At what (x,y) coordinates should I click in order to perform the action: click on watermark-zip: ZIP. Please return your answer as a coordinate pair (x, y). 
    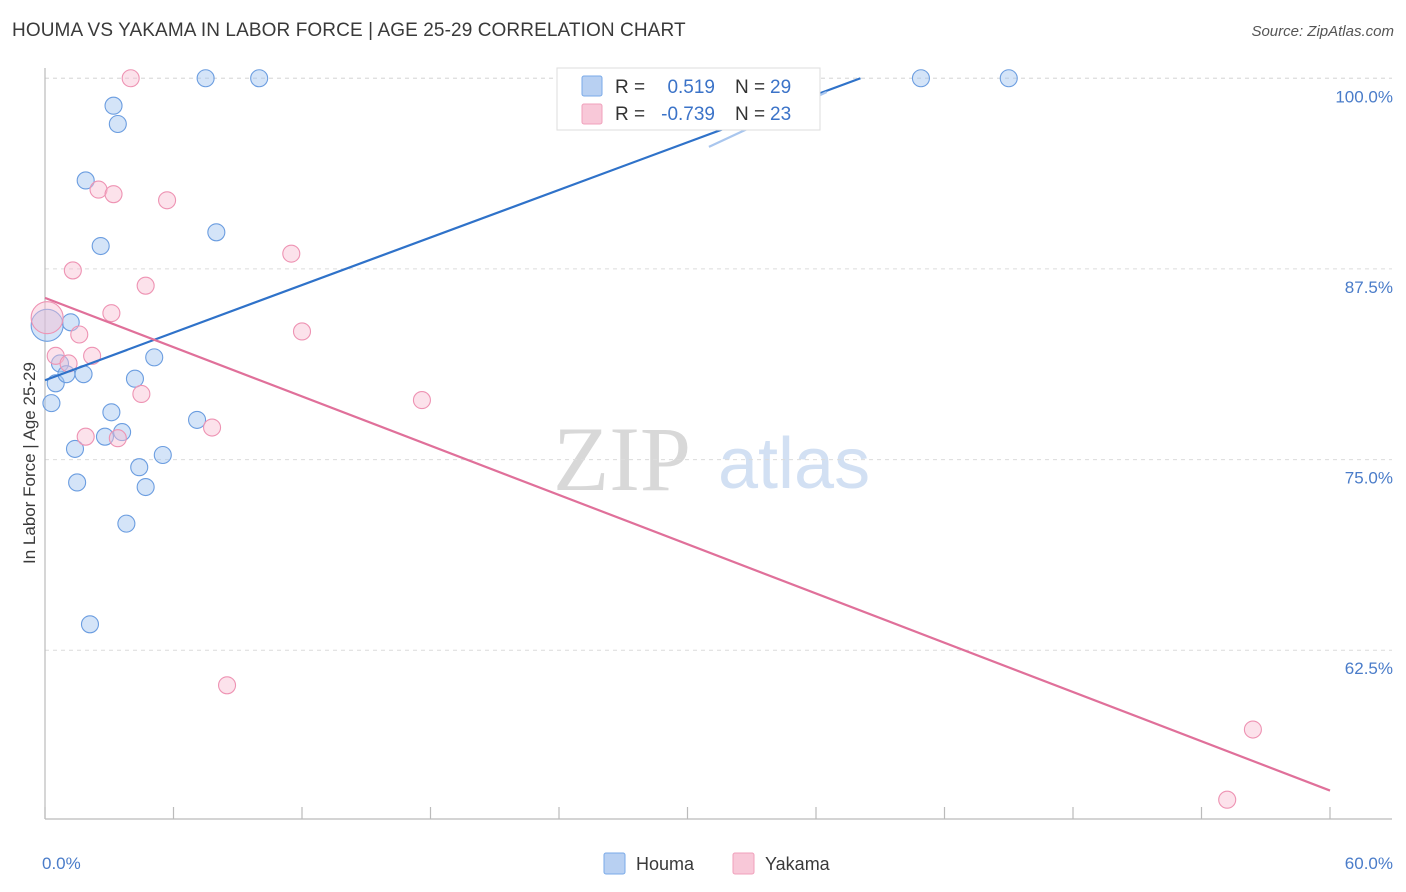
    Looking at the image, I should click on (622, 459).